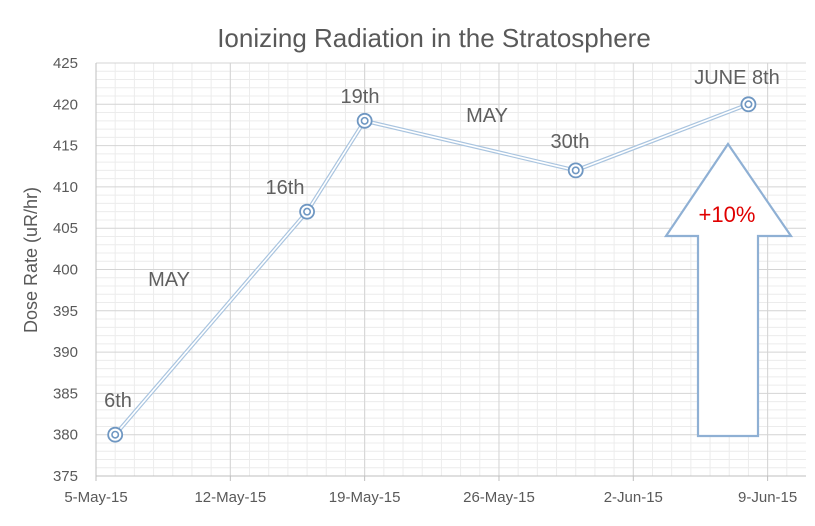 The image size is (815, 526). I want to click on annotation-may-center: MAY, so click(487, 116).